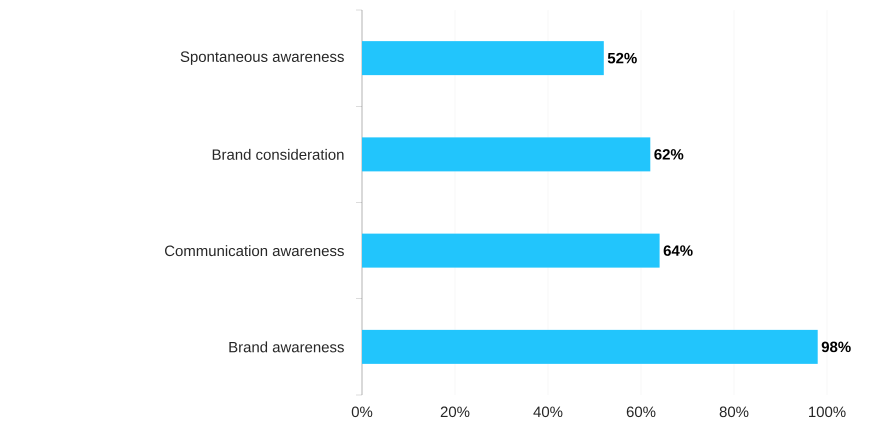 The height and width of the screenshot is (436, 872). I want to click on data-label: 64%, so click(678, 250).